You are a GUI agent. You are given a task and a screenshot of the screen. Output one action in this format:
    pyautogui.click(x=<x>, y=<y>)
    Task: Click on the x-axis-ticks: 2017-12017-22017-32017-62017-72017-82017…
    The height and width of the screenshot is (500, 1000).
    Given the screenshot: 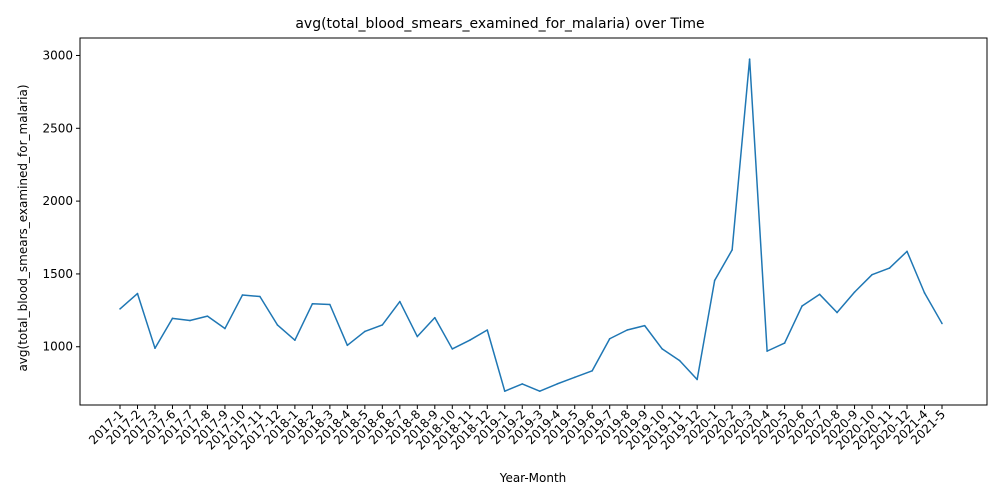 What is the action you would take?
    pyautogui.click(x=517, y=429)
    